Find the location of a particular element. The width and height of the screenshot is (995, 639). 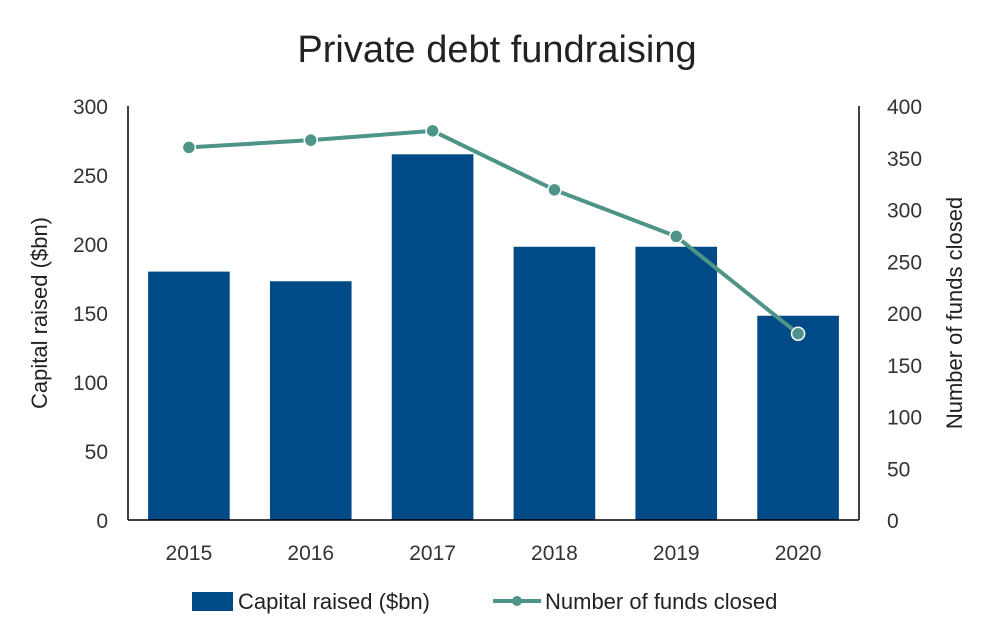

right-tick-label: 350 is located at coordinates (904, 159).